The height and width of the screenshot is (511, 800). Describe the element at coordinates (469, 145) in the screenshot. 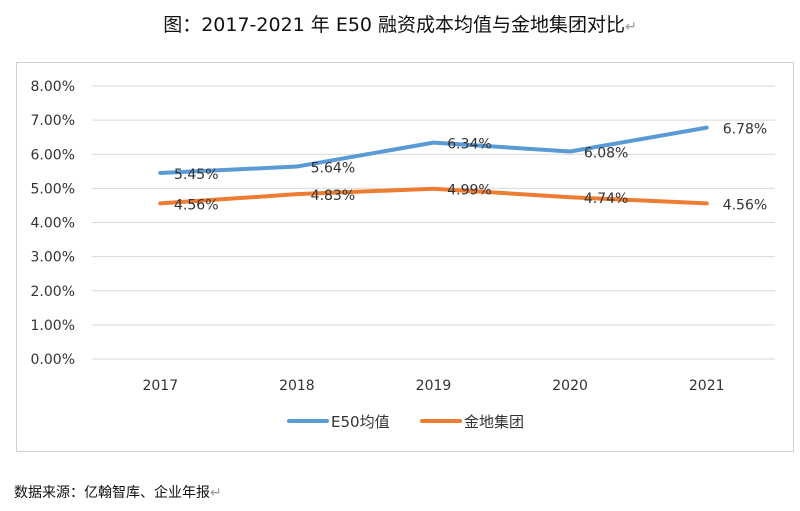

I see `data-label: 6.34%` at that location.